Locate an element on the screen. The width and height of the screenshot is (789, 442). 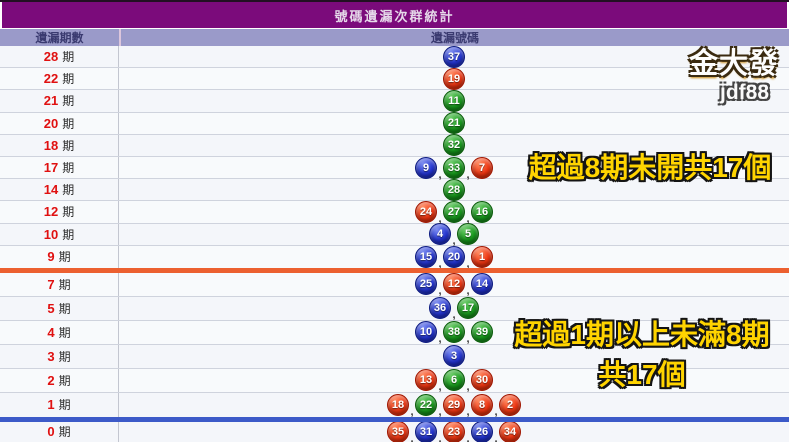
period-count: 10 is located at coordinates (51, 234).